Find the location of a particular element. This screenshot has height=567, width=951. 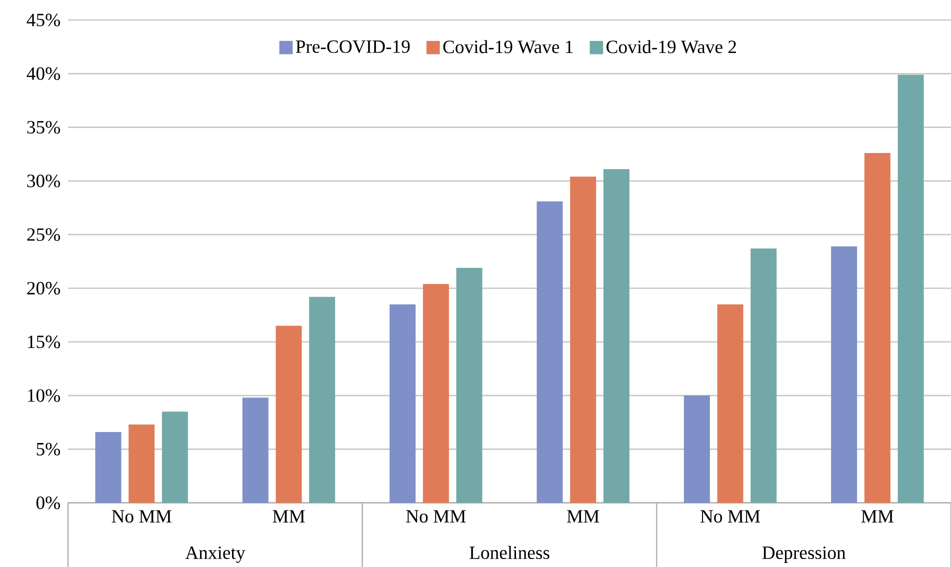

text: Anxiety is located at coordinates (215, 554).